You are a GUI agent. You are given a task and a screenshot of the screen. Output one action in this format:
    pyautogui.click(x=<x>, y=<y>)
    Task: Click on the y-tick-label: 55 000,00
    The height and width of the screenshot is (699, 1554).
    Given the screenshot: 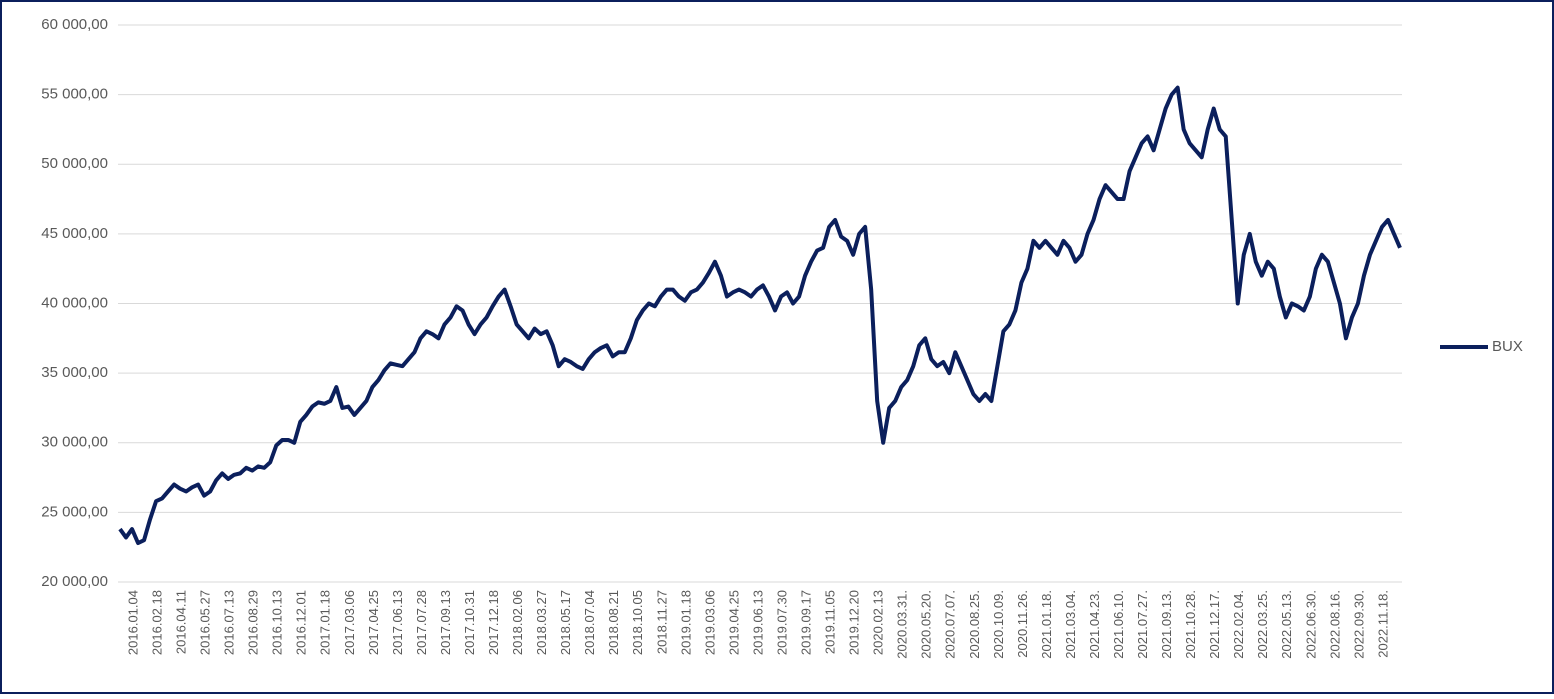 What is the action you would take?
    pyautogui.click(x=74, y=94)
    